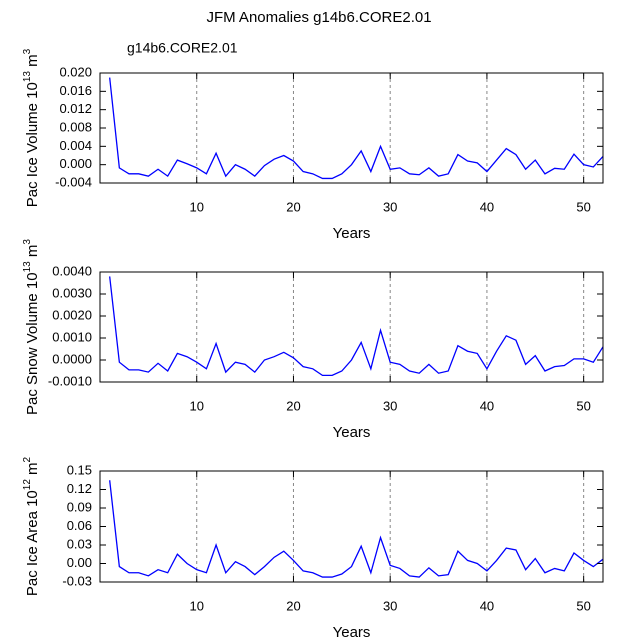 The width and height of the screenshot is (638, 638). What do you see at coordinates (75, 108) in the screenshot?
I see `y-tick-label: 0.012` at bounding box center [75, 108].